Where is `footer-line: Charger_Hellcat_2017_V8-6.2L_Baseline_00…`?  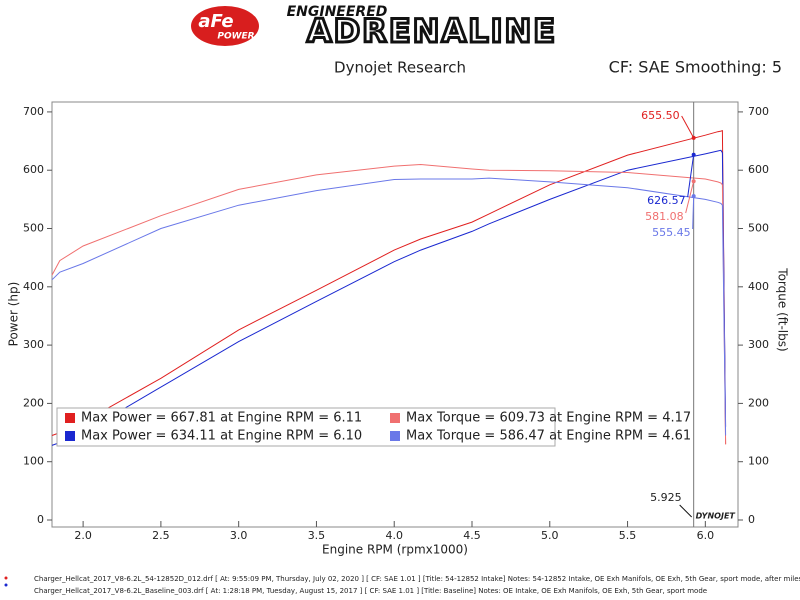
footer-line: Charger_Hellcat_2017_V8-6.2L_Baseline_00… is located at coordinates (370, 591).